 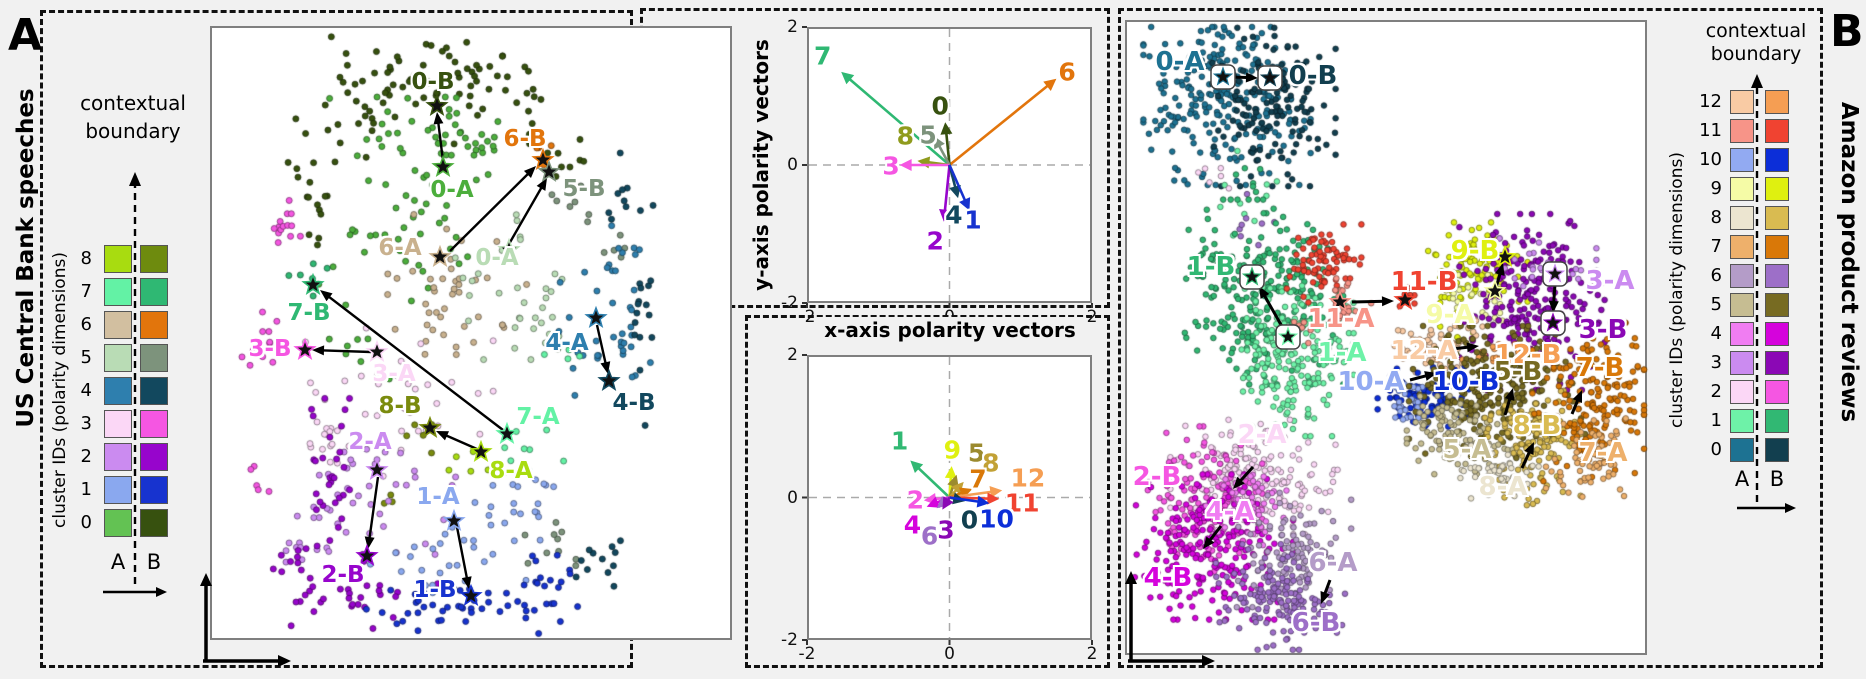 What do you see at coordinates (1518, 372) in the screenshot?
I see `cluster-label-5-B: 5-B` at bounding box center [1518, 372].